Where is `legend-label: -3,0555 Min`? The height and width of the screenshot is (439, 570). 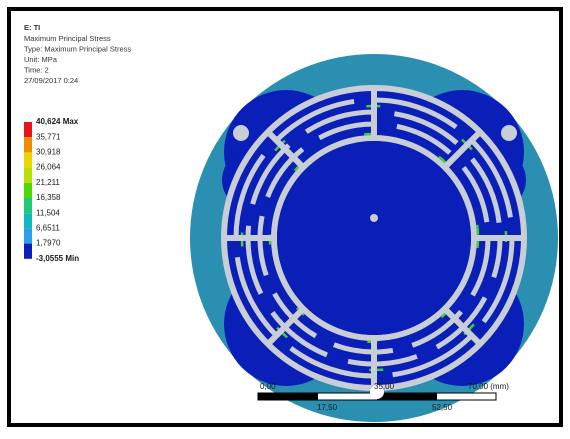
legend-label: -3,0555 Min is located at coordinates (57, 258).